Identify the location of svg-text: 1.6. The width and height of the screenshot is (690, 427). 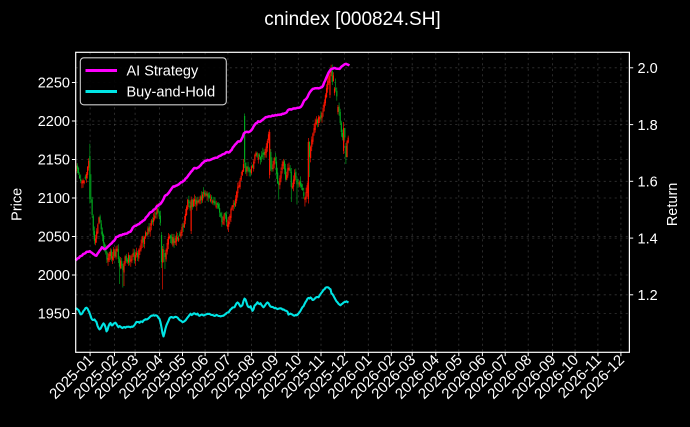
(648, 183).